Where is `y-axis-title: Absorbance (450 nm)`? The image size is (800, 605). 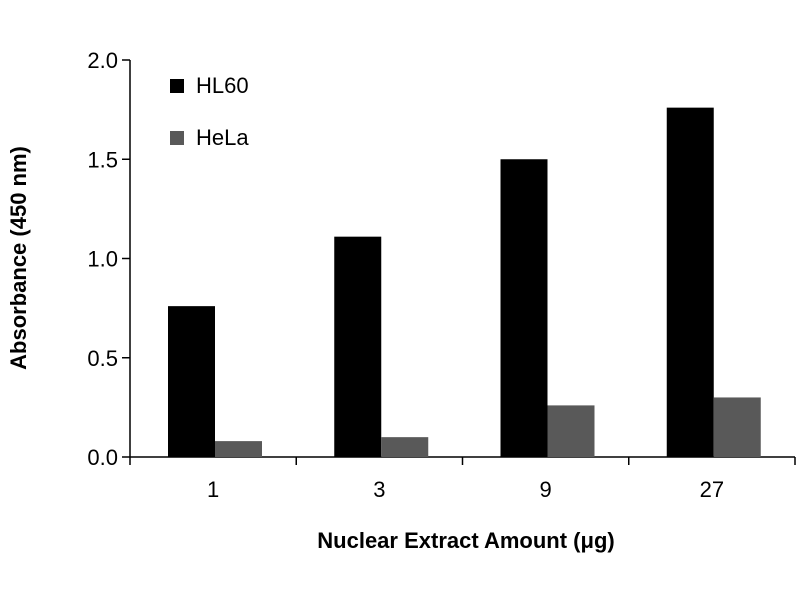
y-axis-title: Absorbance (450 nm) is located at coordinates (18, 258).